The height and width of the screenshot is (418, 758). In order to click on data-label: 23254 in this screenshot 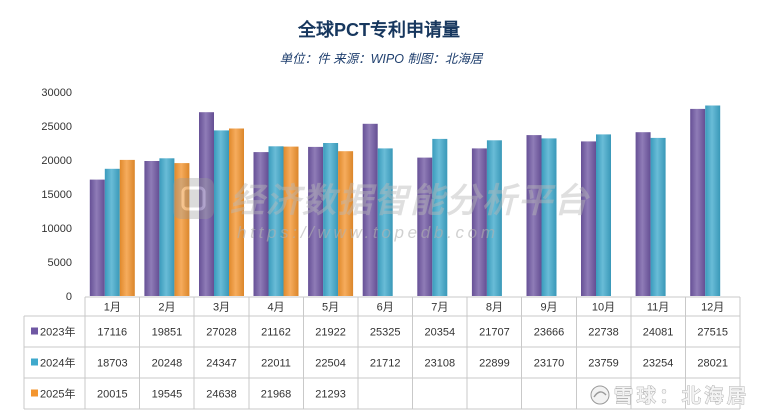, I will do `click(658, 364)`.